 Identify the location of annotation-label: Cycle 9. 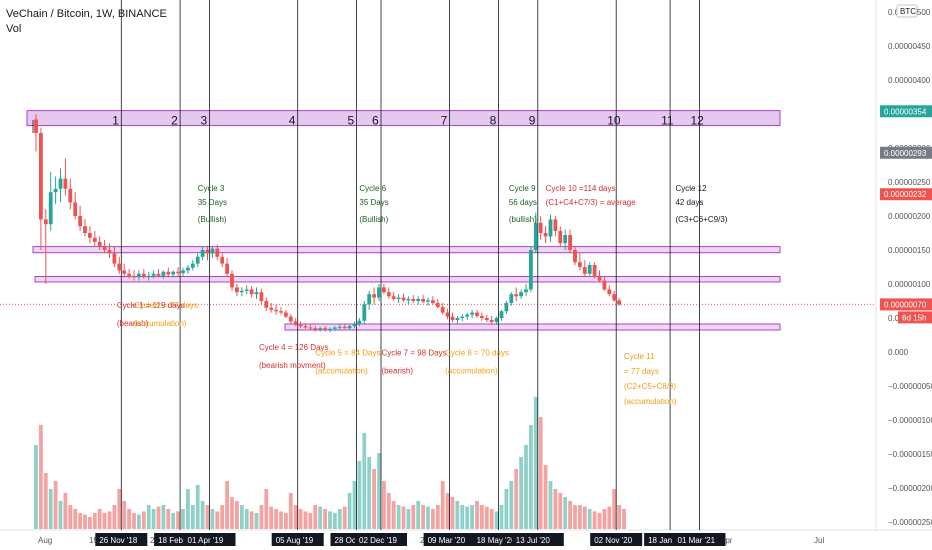
(522, 188).